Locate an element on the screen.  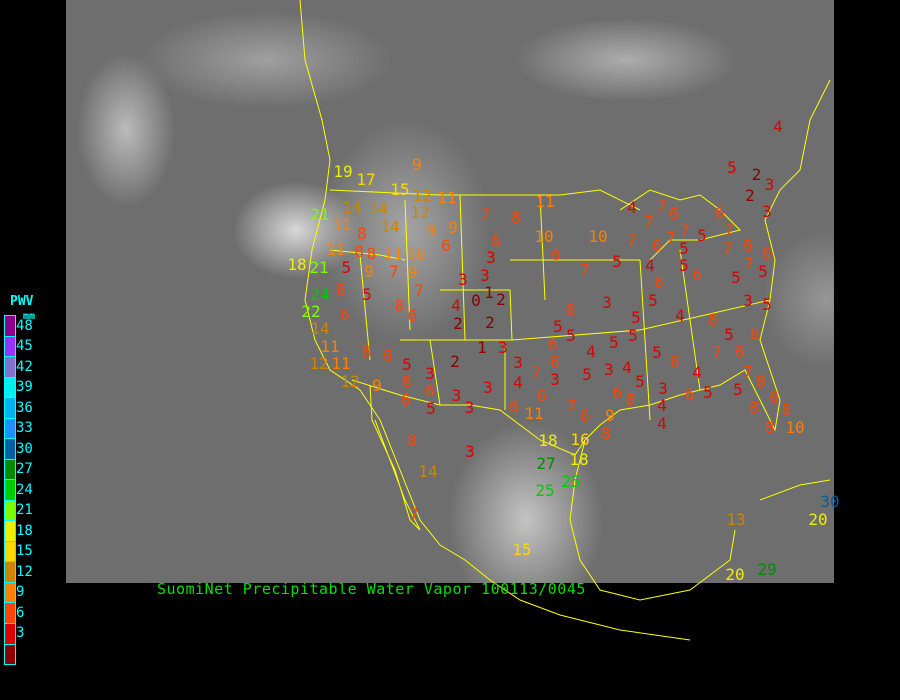
station-pwv-value: 15 is located at coordinates (522, 549).